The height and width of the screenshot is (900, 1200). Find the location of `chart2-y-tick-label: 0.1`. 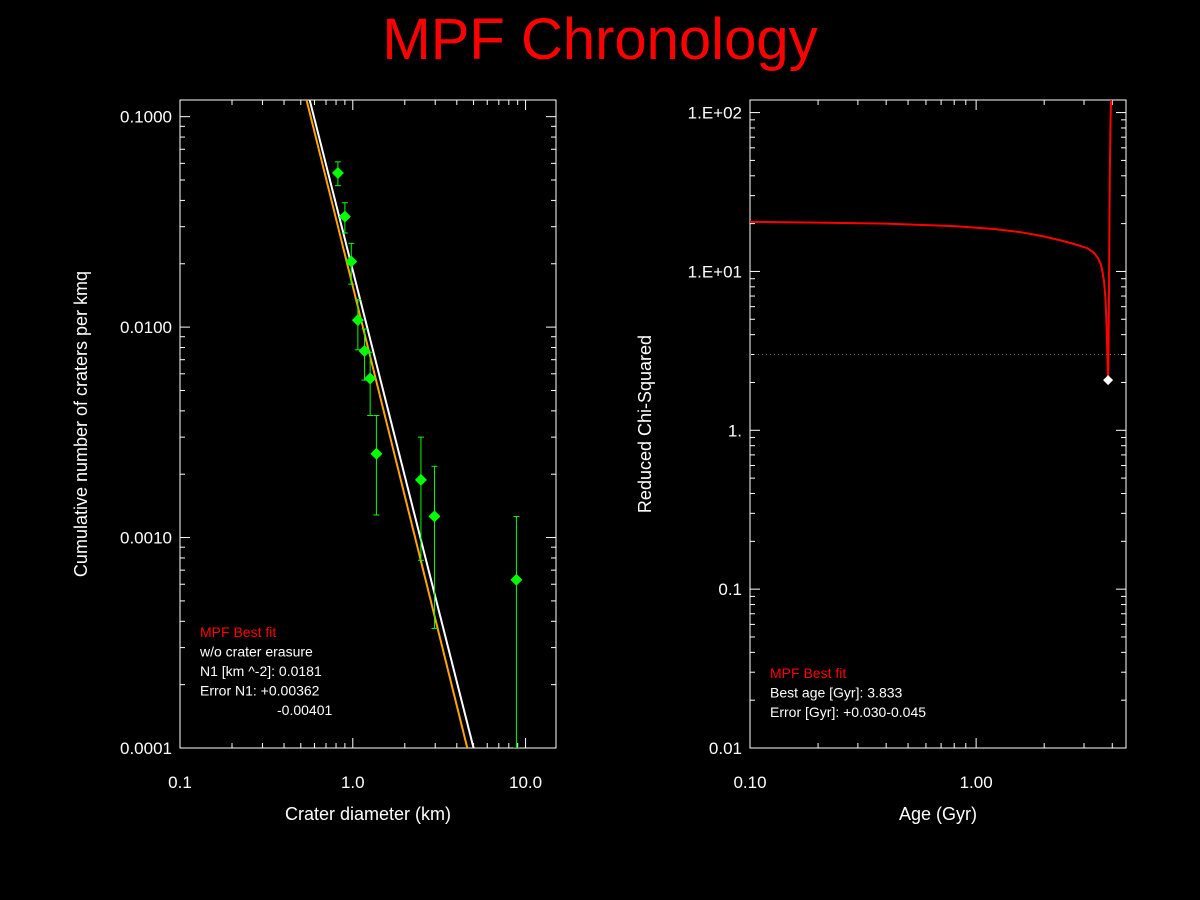

chart2-y-tick-label: 0.1 is located at coordinates (730, 589).